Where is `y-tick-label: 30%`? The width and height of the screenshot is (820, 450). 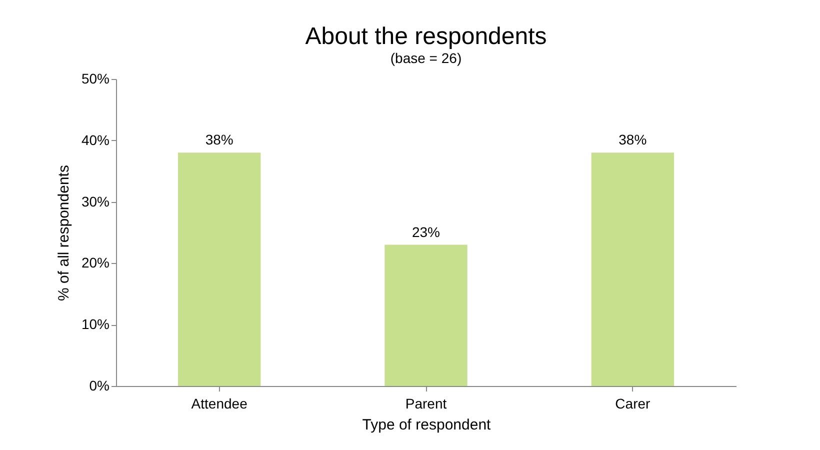
y-tick-label: 30% is located at coordinates (95, 201).